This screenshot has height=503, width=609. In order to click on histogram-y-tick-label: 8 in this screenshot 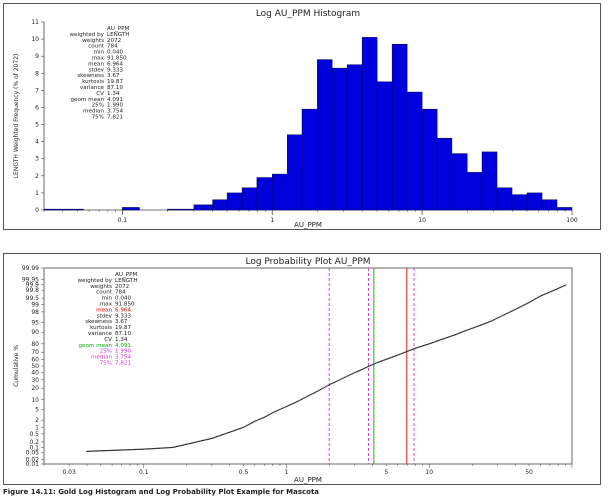, I will do `click(37, 73)`.